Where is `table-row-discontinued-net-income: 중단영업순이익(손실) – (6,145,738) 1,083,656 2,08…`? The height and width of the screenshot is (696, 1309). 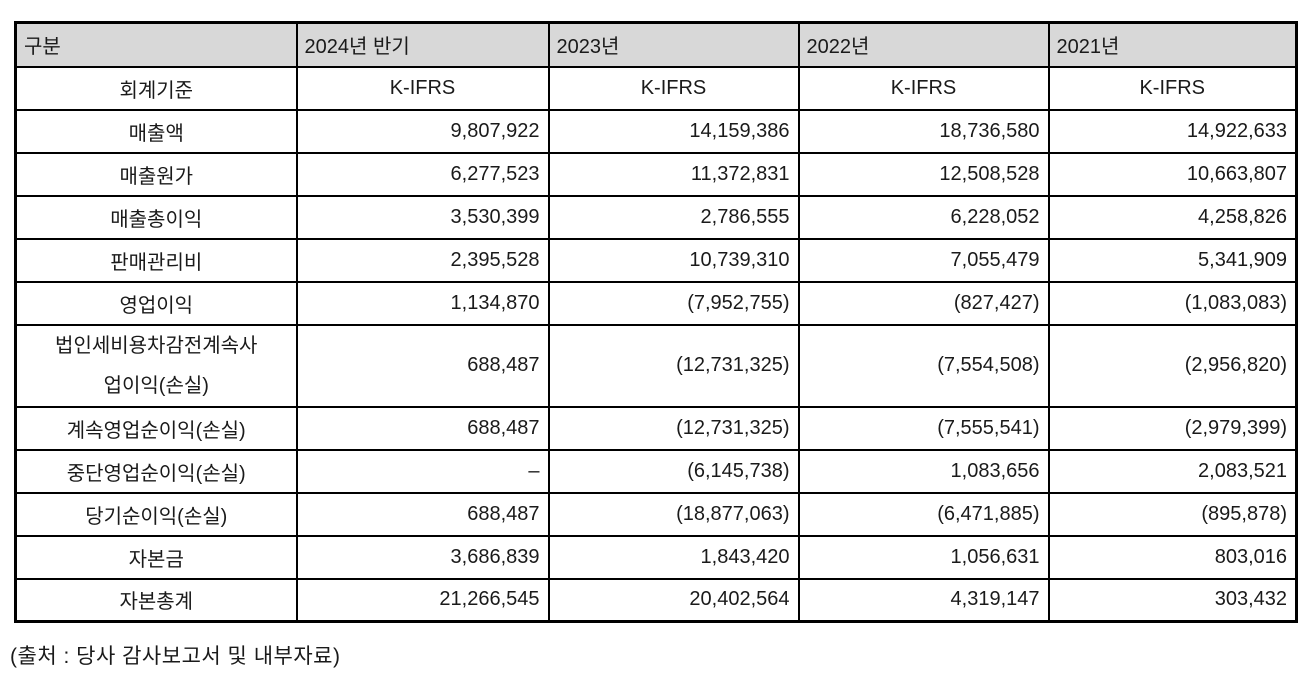 table-row-discontinued-net-income: 중단영업순이익(손실) – (6,145,738) 1,083,656 2,08… is located at coordinates (656, 471).